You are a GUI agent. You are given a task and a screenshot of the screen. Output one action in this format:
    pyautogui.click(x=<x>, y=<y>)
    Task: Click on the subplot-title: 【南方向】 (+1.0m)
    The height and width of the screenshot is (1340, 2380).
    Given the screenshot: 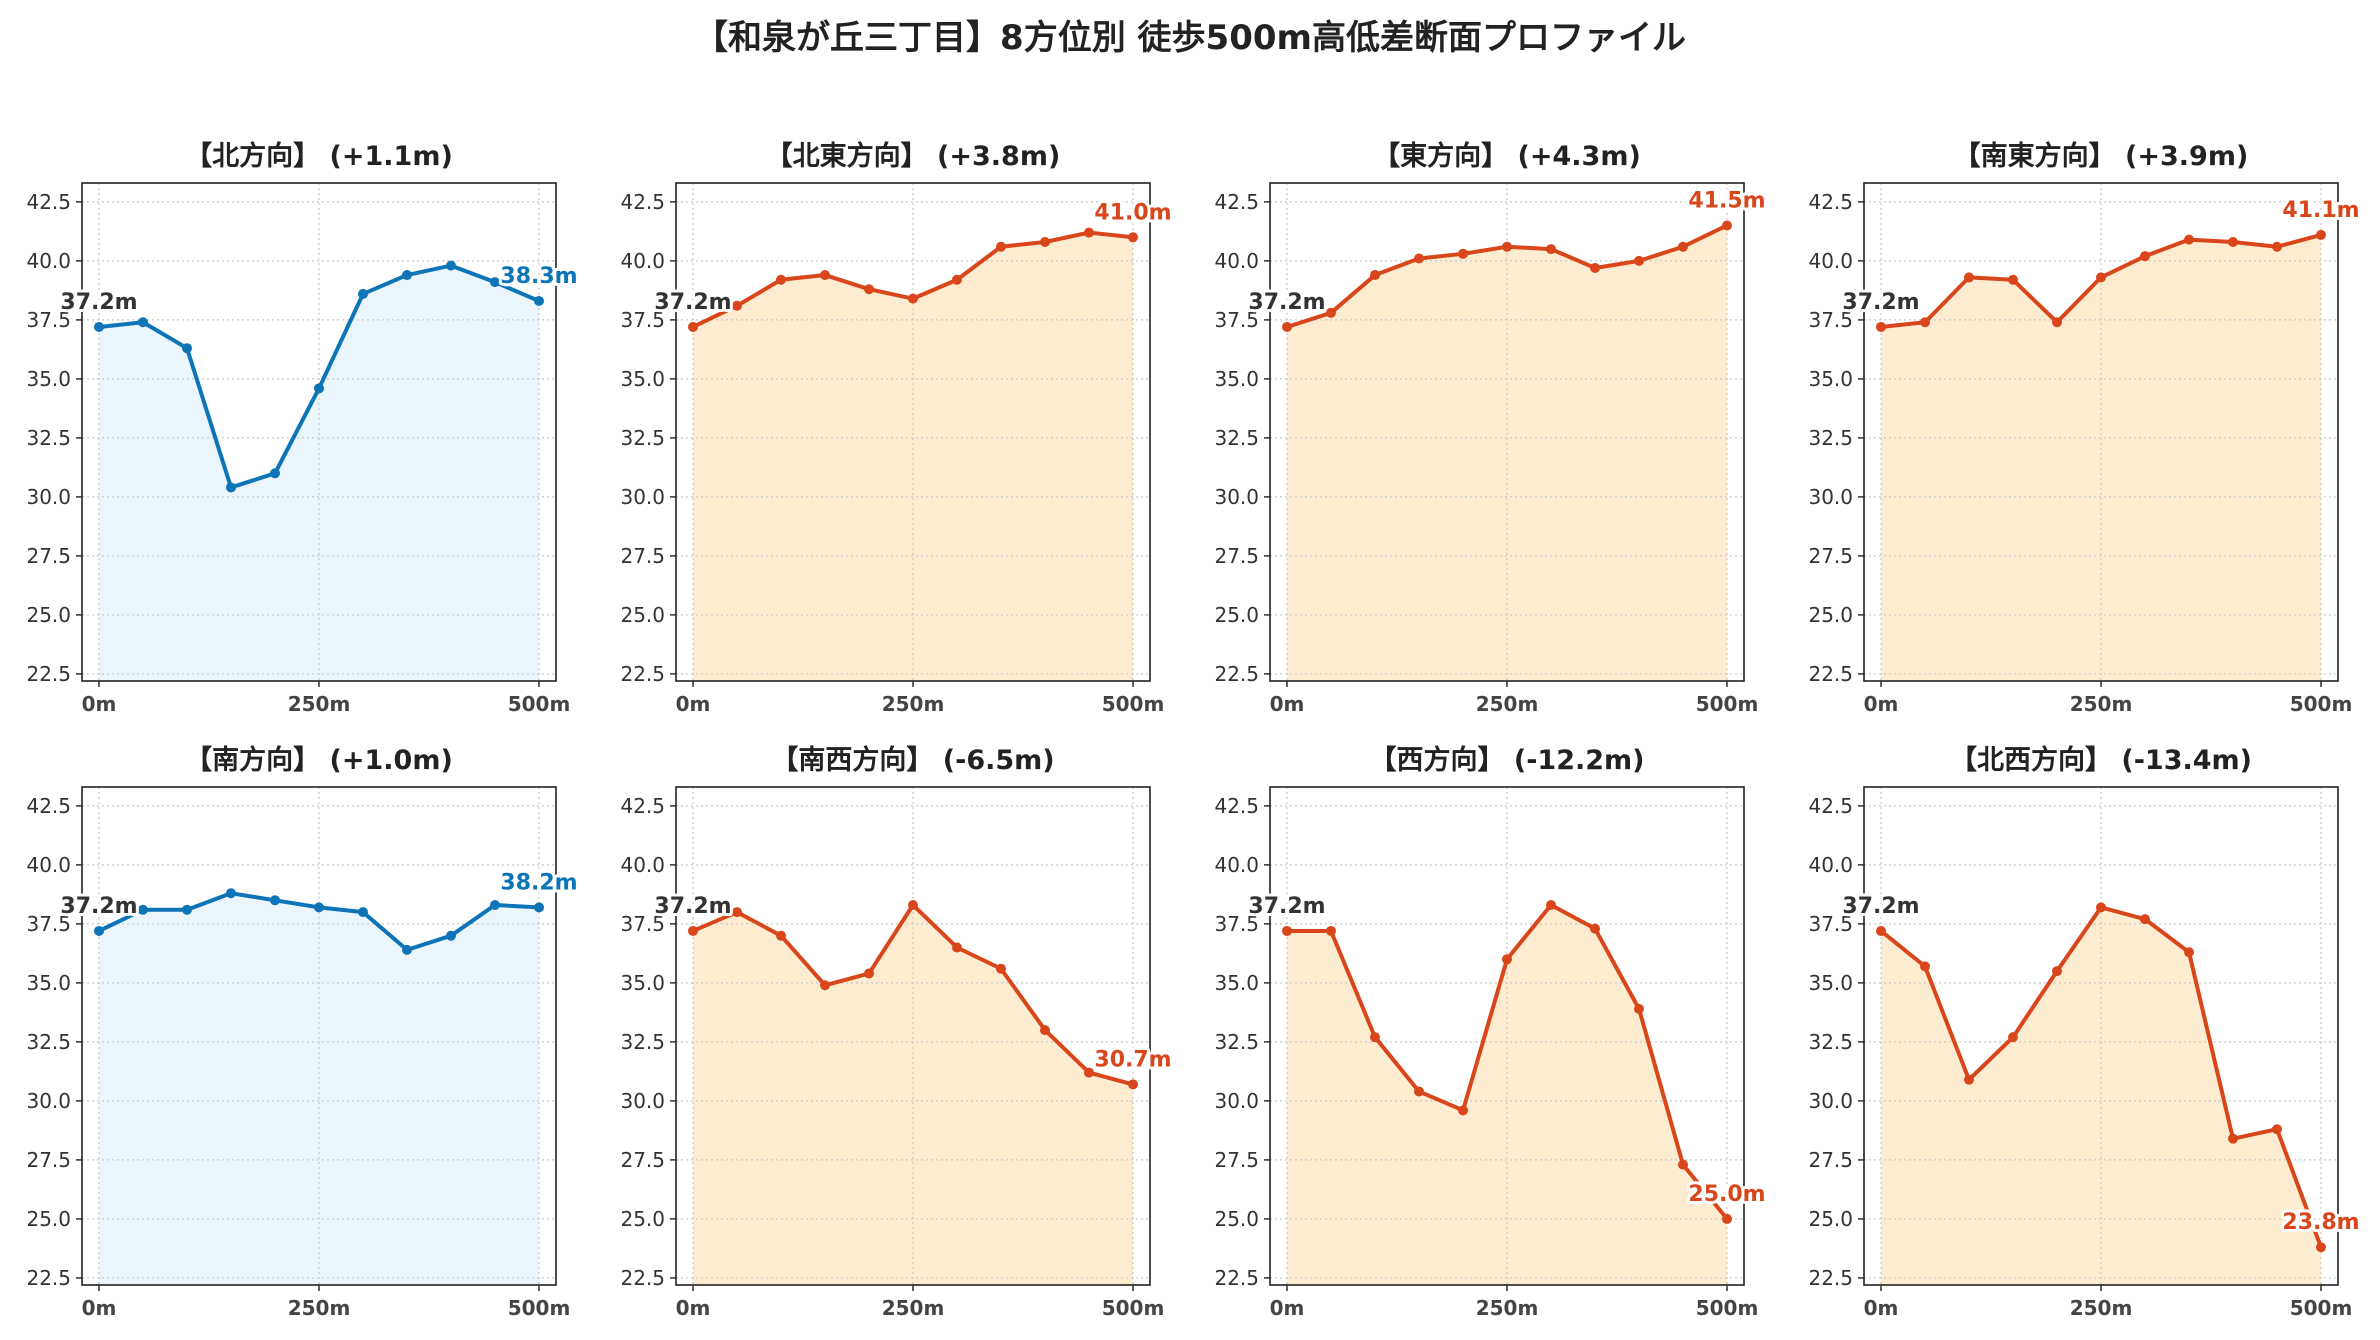 What is the action you would take?
    pyautogui.click(x=319, y=760)
    